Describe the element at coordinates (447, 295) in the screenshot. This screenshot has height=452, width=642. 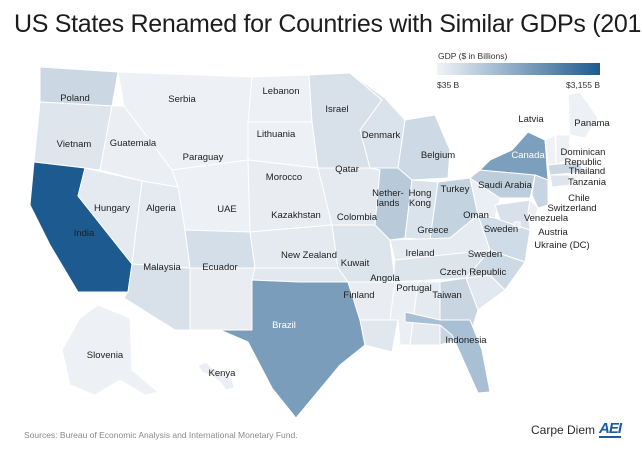
I see `state-label-georgia: Taiwan` at that location.